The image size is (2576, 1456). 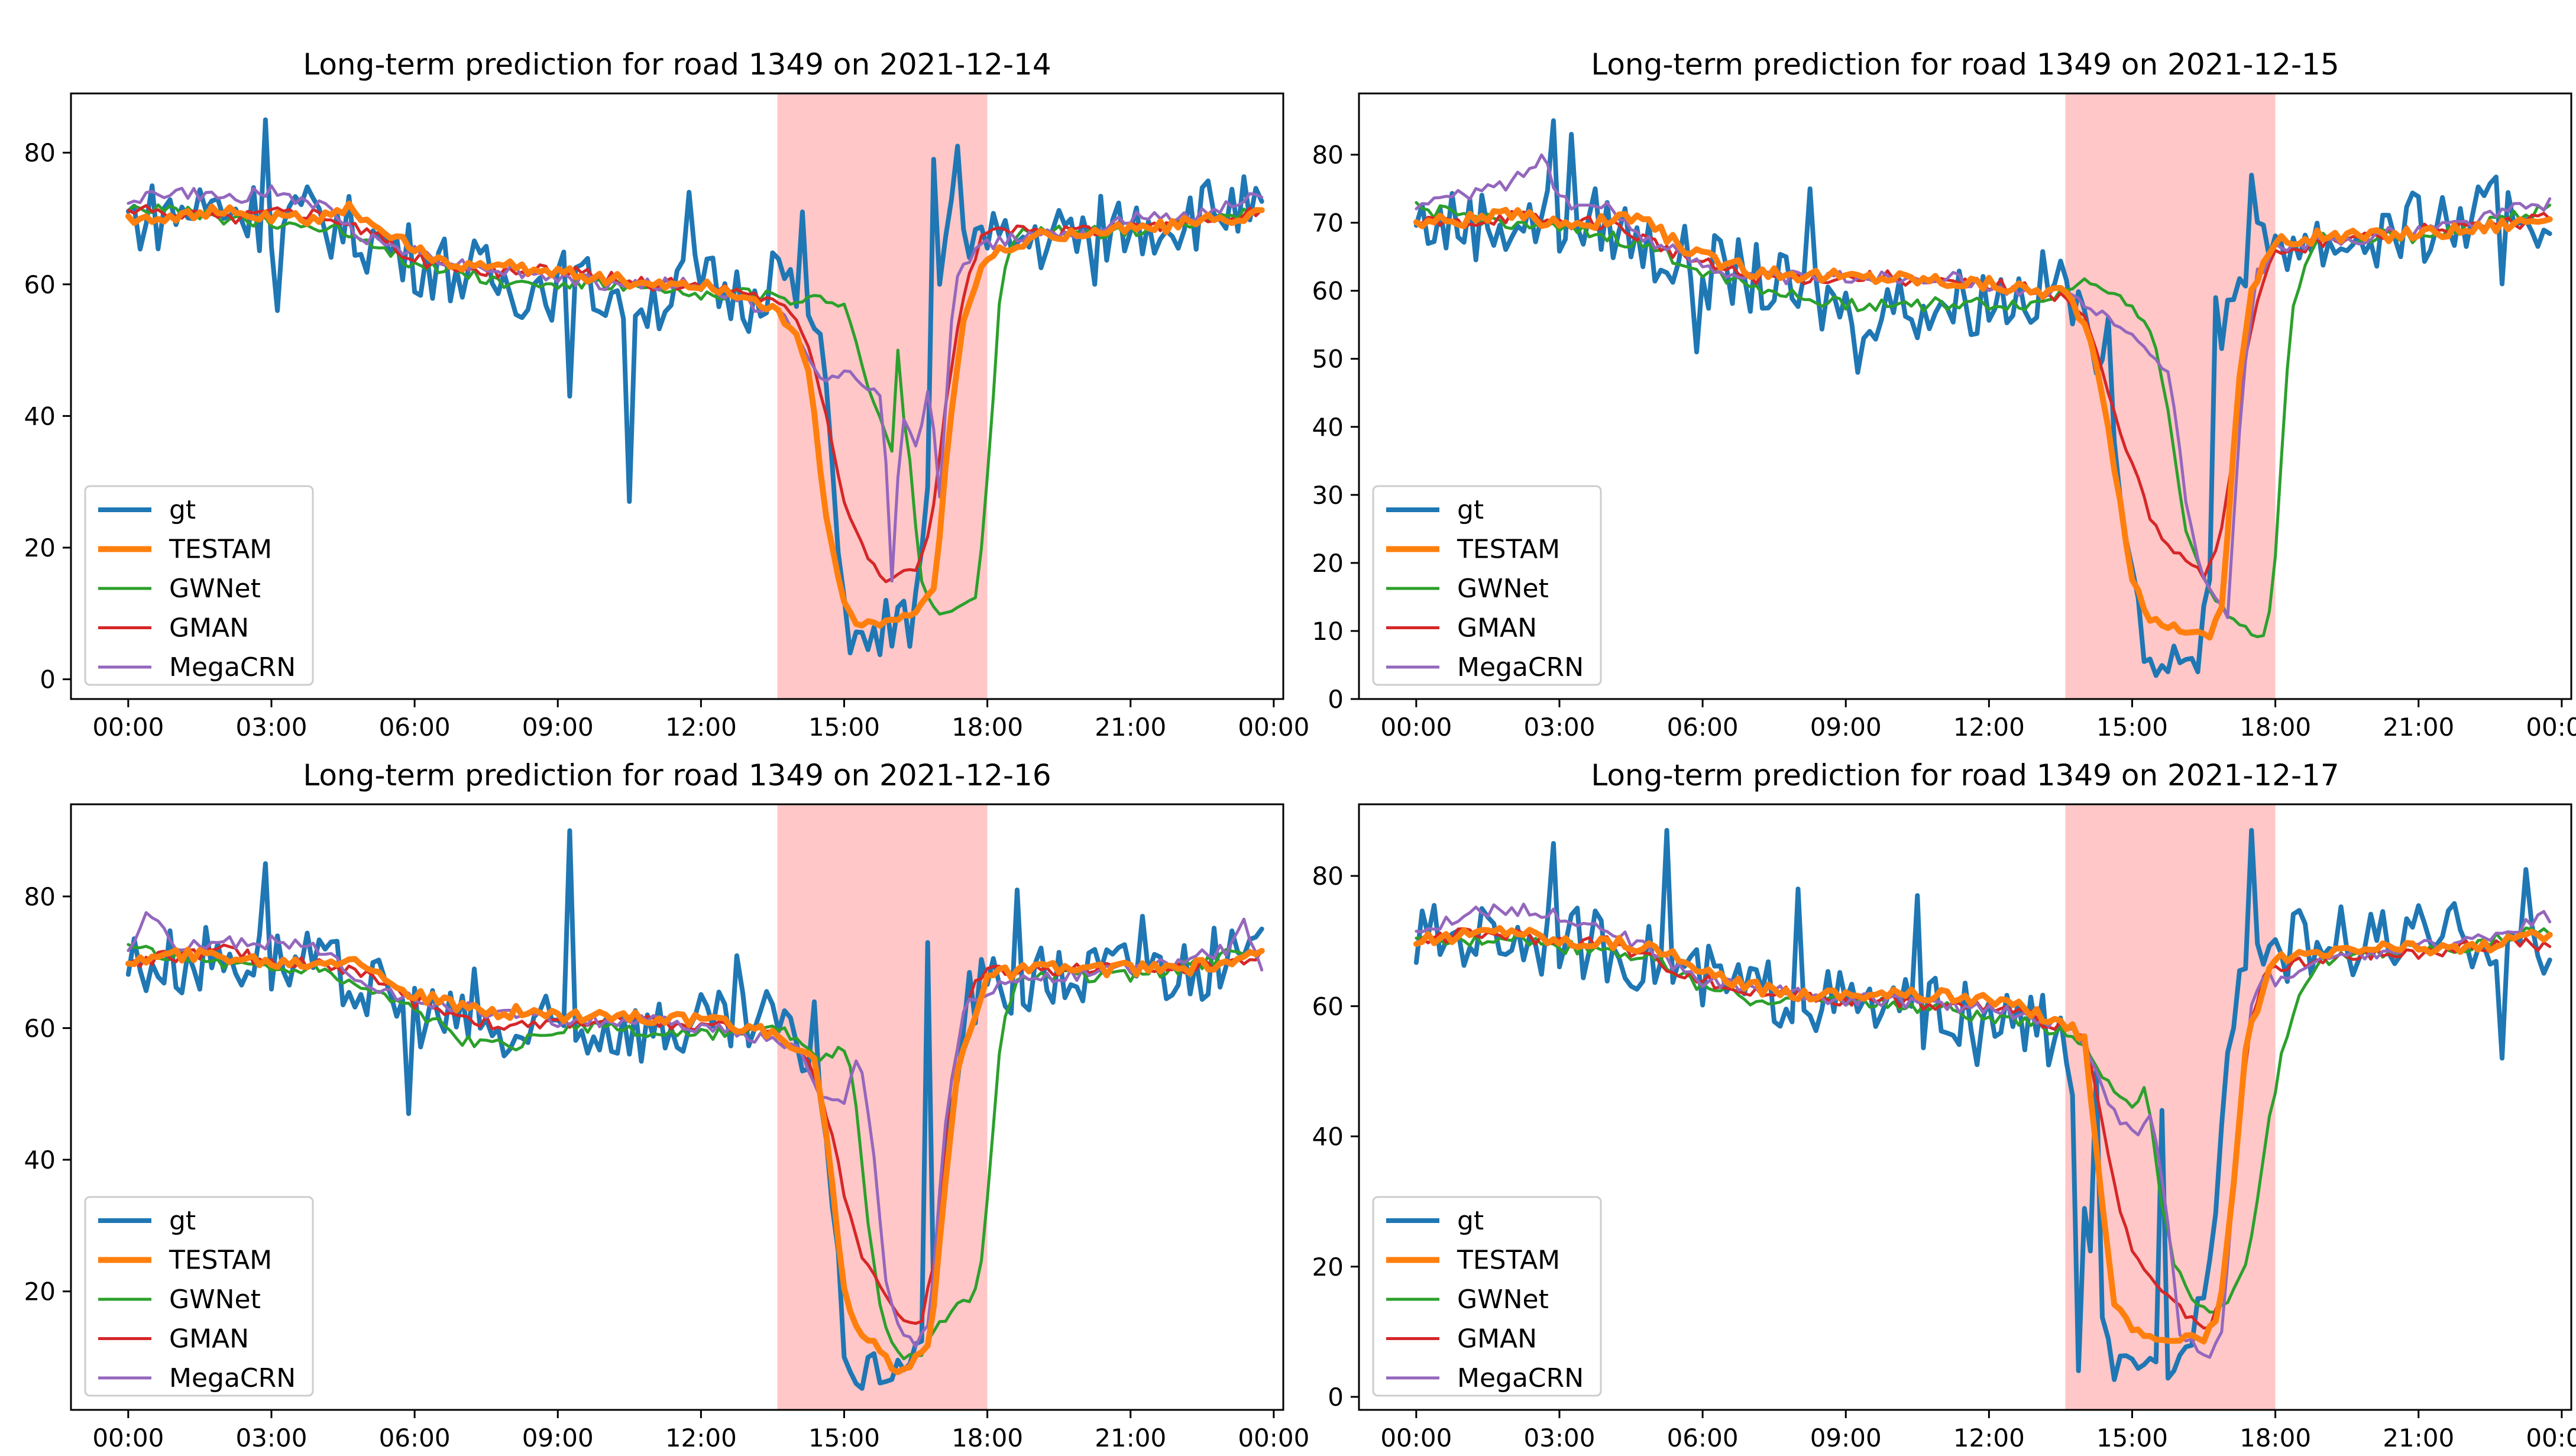 What do you see at coordinates (1328, 223) in the screenshot?
I see `y-tick-label: 70` at bounding box center [1328, 223].